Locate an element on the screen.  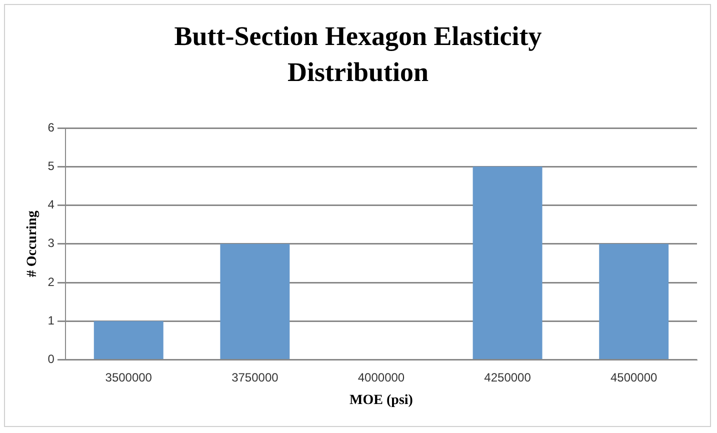
y-tick-label: 0 is located at coordinates (51, 359).